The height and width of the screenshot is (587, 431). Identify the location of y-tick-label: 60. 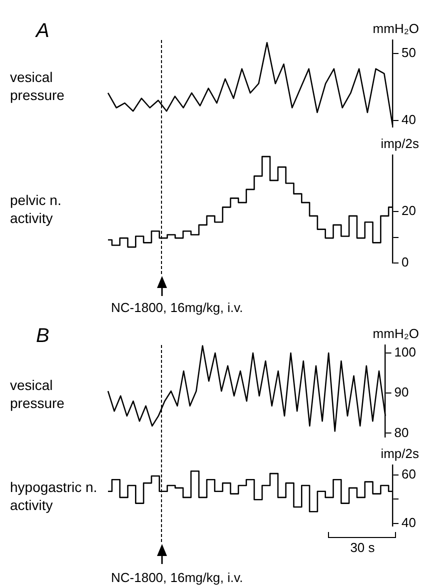
(409, 474).